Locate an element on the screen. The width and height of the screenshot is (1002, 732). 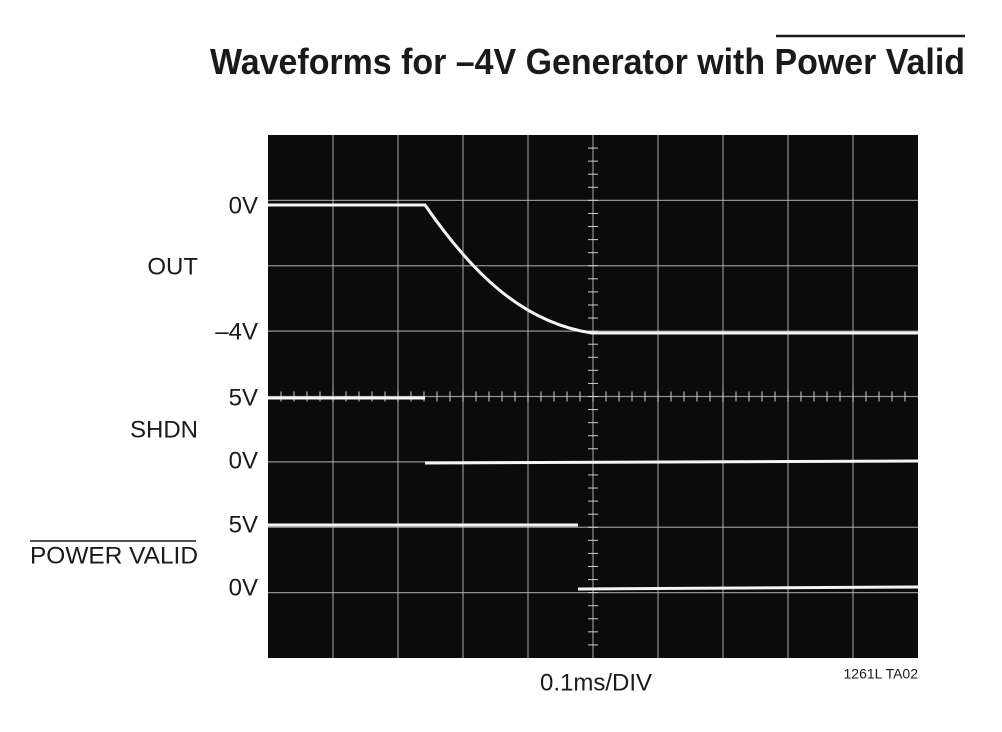
power-valid-name: POWER VALID is located at coordinates (114, 555).